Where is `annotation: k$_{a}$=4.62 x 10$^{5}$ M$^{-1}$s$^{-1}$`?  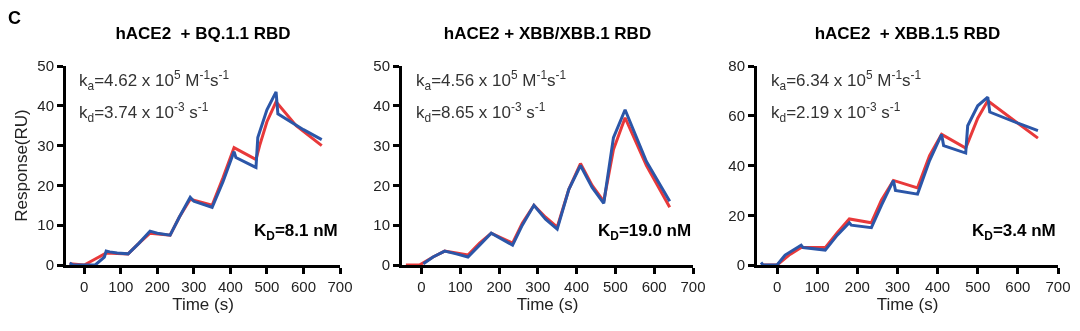
annotation: k$_{a}$=4.62 x 10$^{5}$ M$^{-1}$s$^{-1}$ is located at coordinates (154, 80).